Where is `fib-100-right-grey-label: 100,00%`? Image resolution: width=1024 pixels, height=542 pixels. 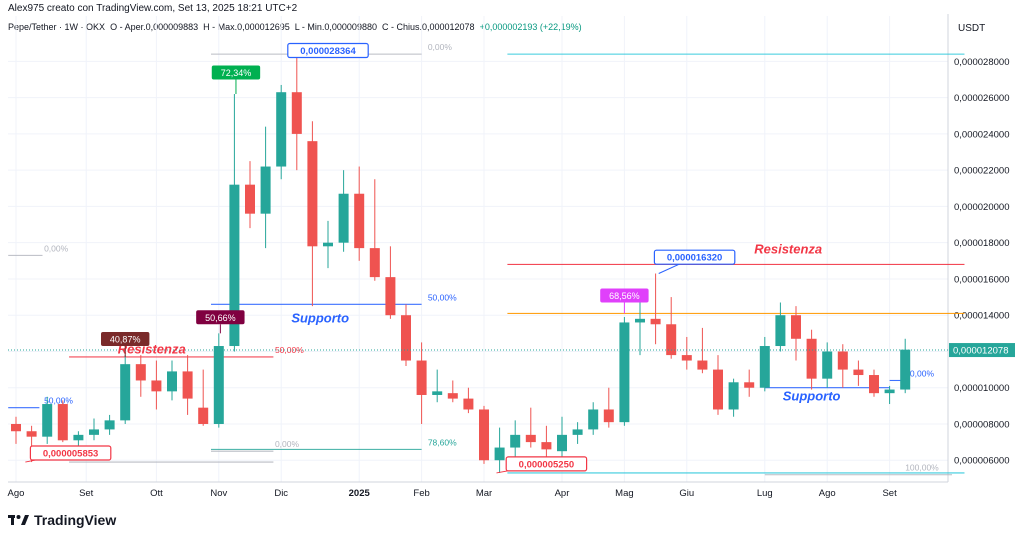
fib-100-right-grey-label: 100,00% is located at coordinates (922, 468).